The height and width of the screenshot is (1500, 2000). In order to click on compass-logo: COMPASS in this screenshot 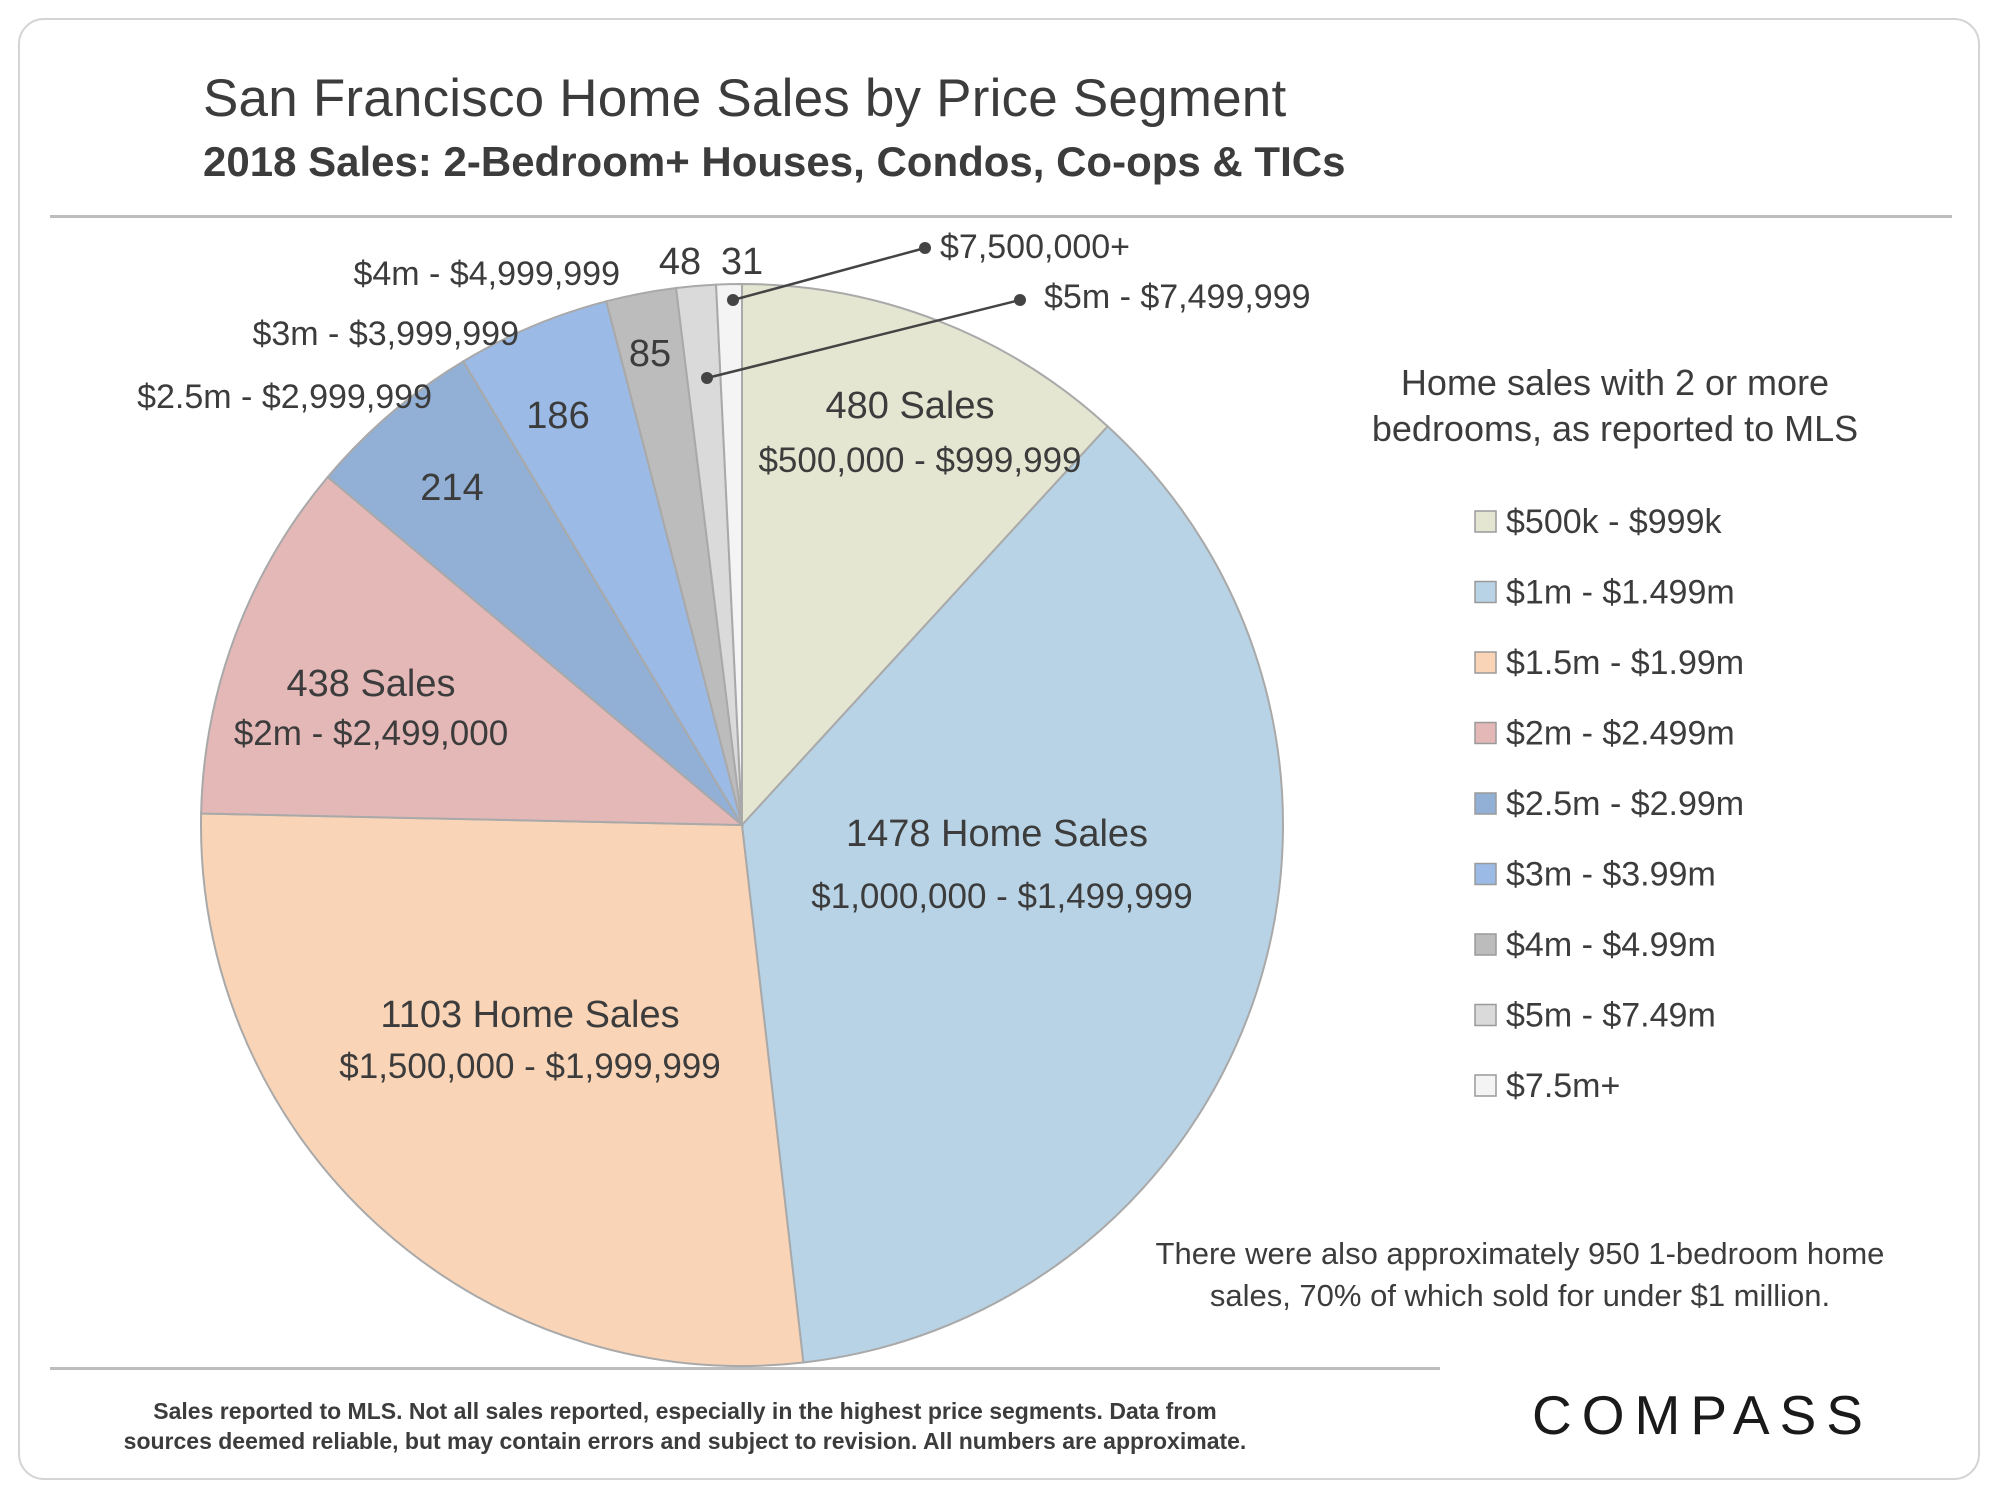, I will do `click(1702, 1415)`.